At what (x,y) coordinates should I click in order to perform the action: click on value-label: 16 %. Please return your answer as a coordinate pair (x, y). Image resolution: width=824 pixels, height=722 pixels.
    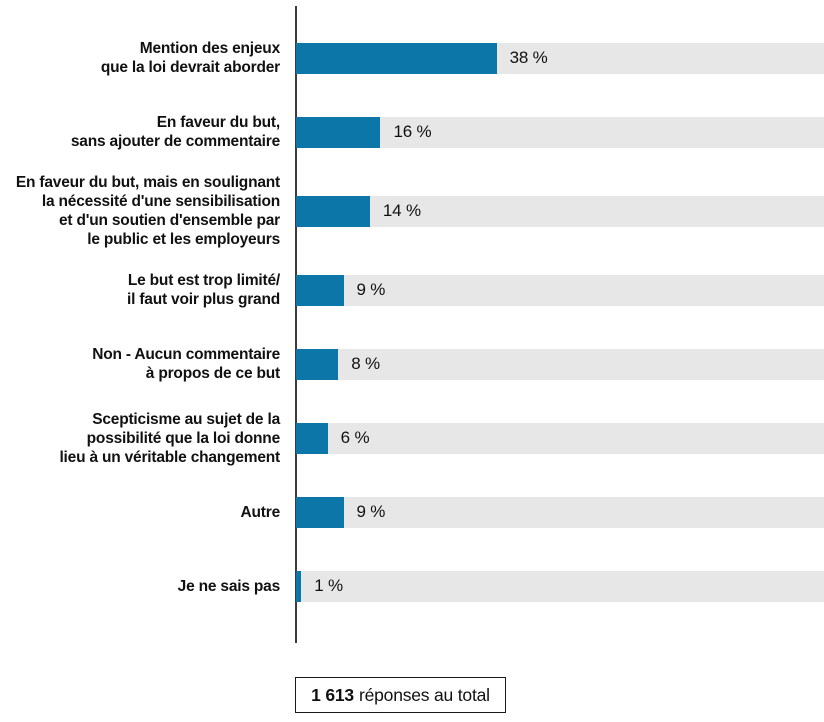
    Looking at the image, I should click on (412, 131).